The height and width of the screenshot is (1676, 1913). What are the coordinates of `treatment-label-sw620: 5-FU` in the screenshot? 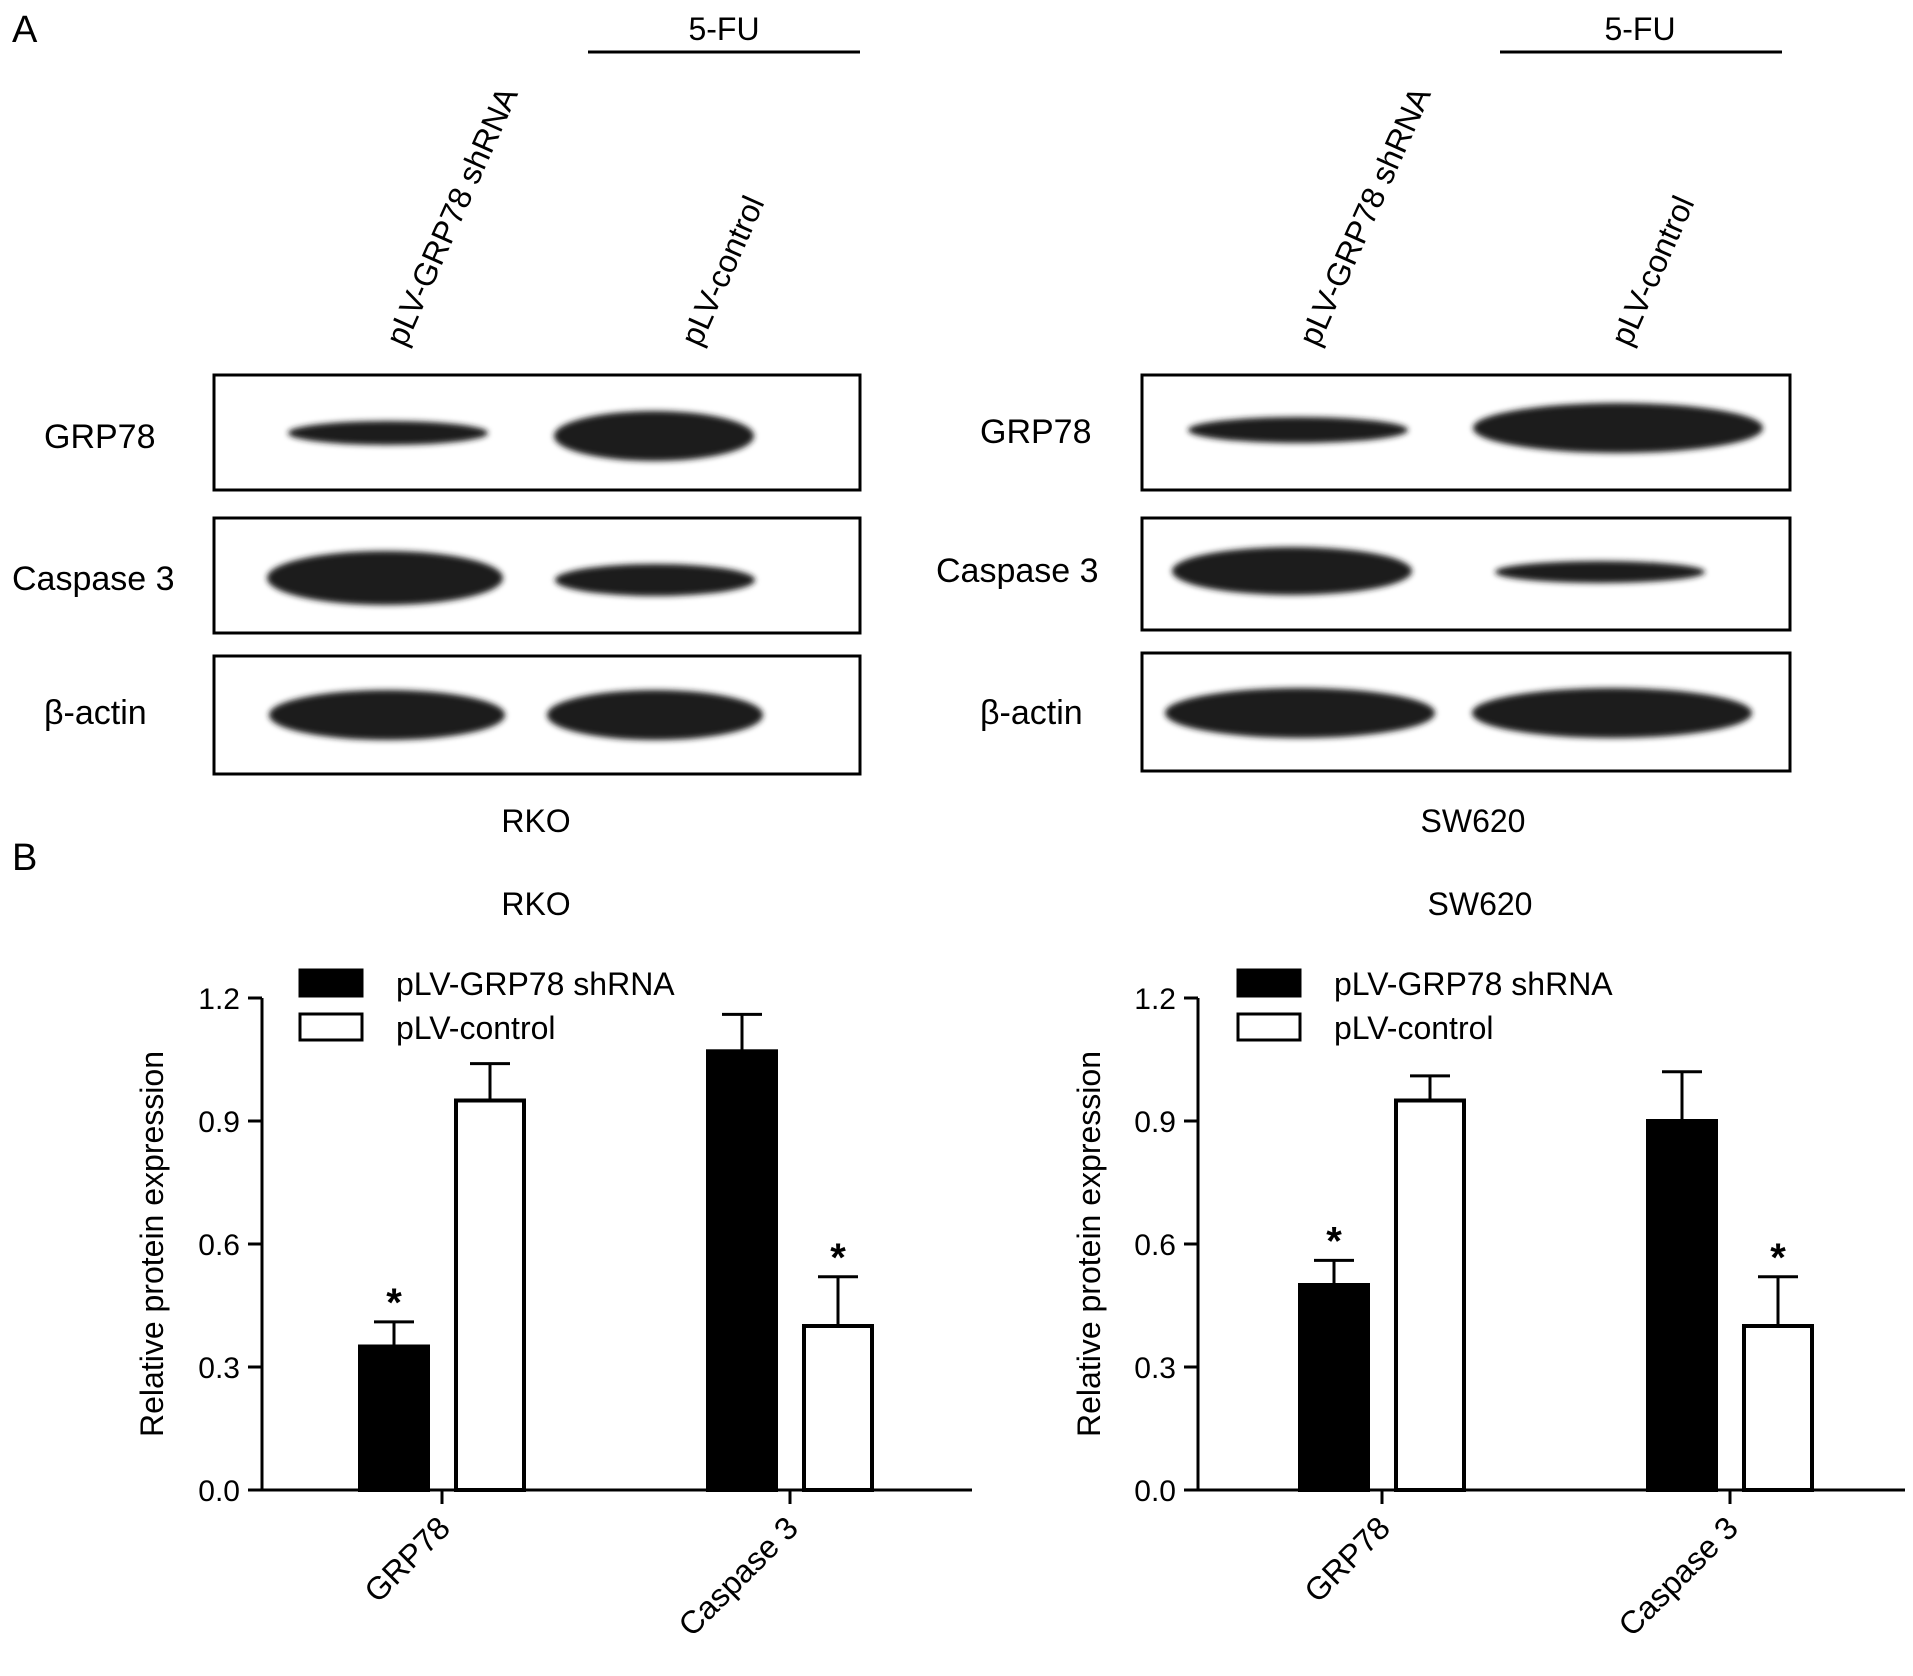 It's located at (1639, 29).